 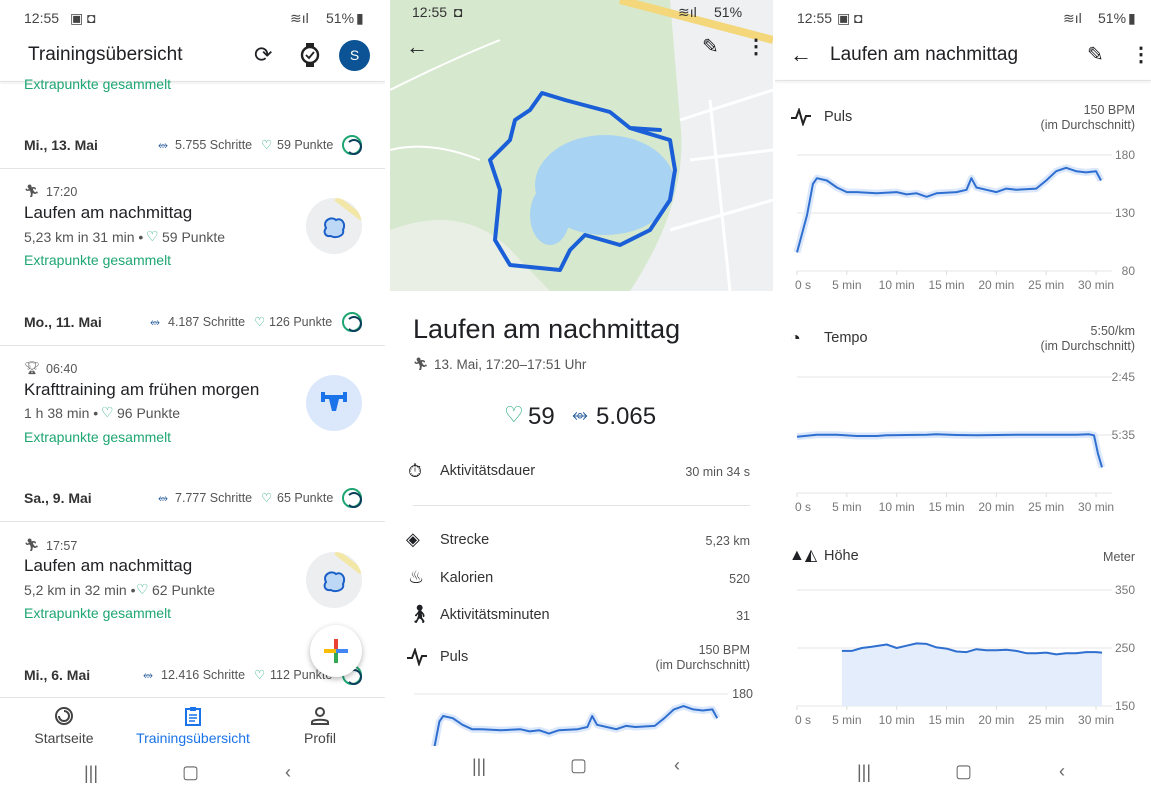 I want to click on day-steps: 4.187 Schritte, so click(x=207, y=322).